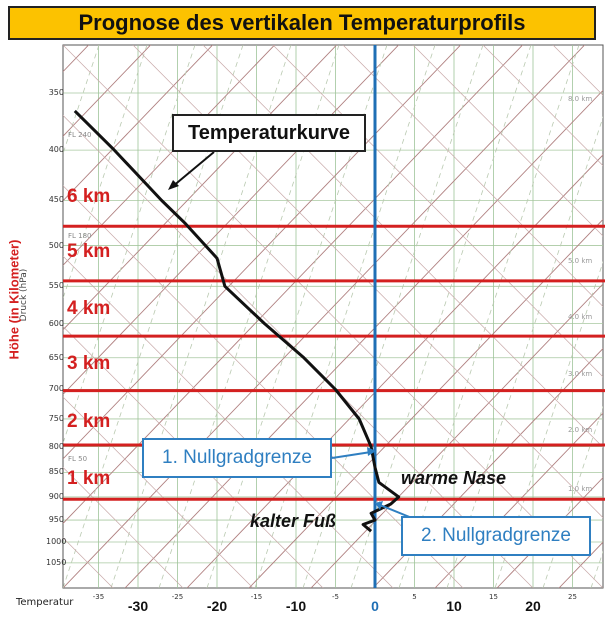 The height and width of the screenshot is (625, 607). What do you see at coordinates (1, 316) in the screenshot?
I see `mixing-ratio-line` at bounding box center [1, 316].